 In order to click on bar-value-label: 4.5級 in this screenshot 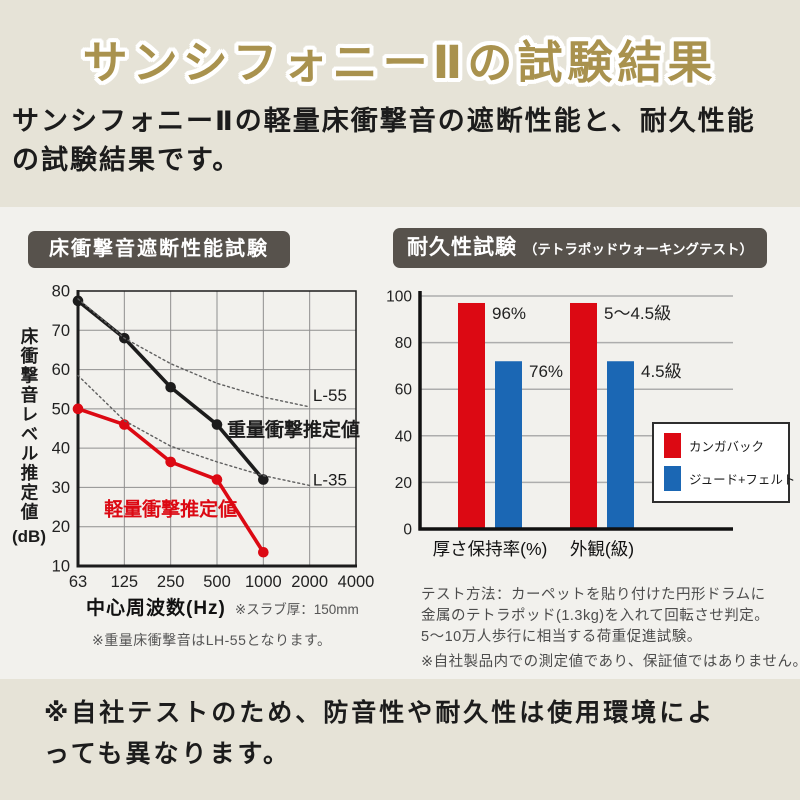, I will do `click(661, 371)`.